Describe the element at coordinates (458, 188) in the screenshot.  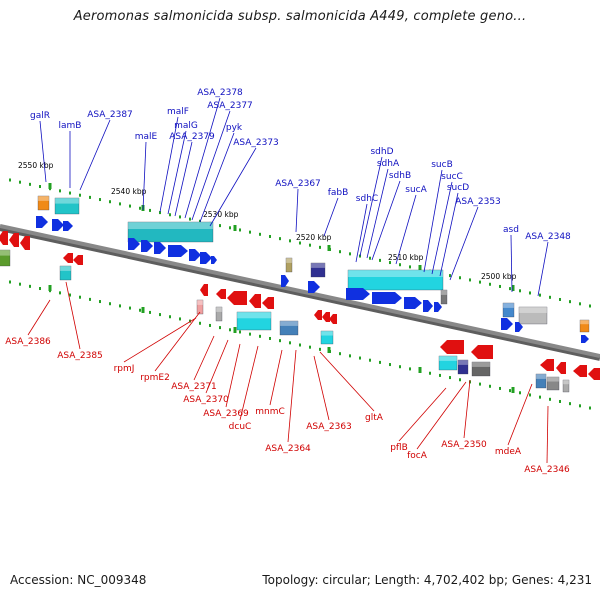
I see `forward-gene-label: sucD` at that location.